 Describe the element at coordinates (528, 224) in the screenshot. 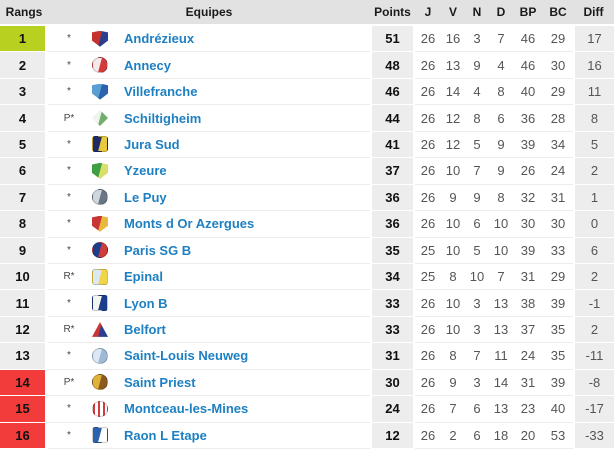

I see `goals-for-cell: 30` at that location.